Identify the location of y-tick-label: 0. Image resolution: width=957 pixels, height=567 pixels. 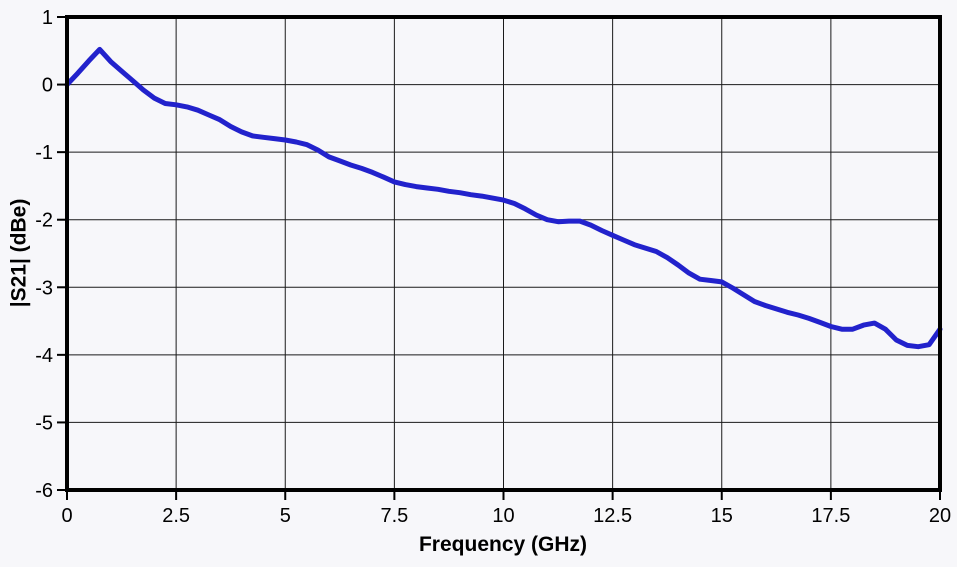
(47, 86).